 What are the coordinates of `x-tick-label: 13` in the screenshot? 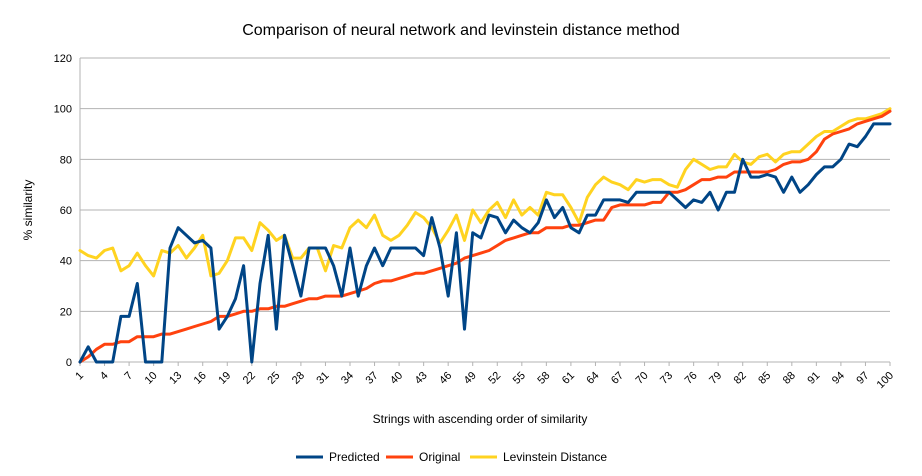 It's located at (175, 378).